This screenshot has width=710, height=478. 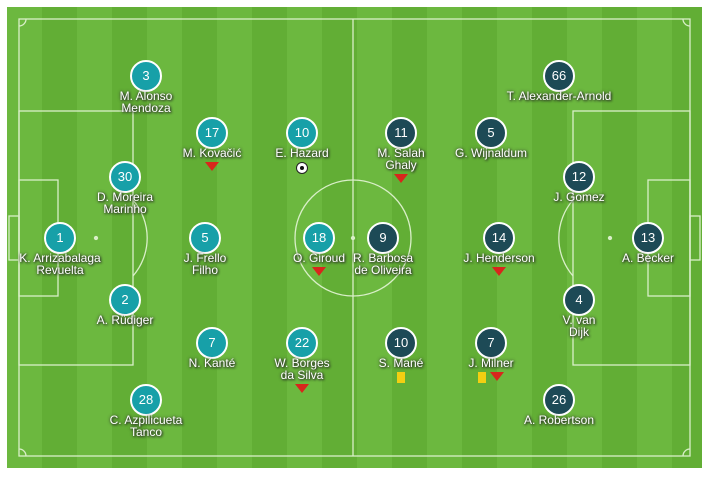 What do you see at coordinates (60, 258) in the screenshot?
I see `name-line-1: K. Arrizabalaga` at bounding box center [60, 258].